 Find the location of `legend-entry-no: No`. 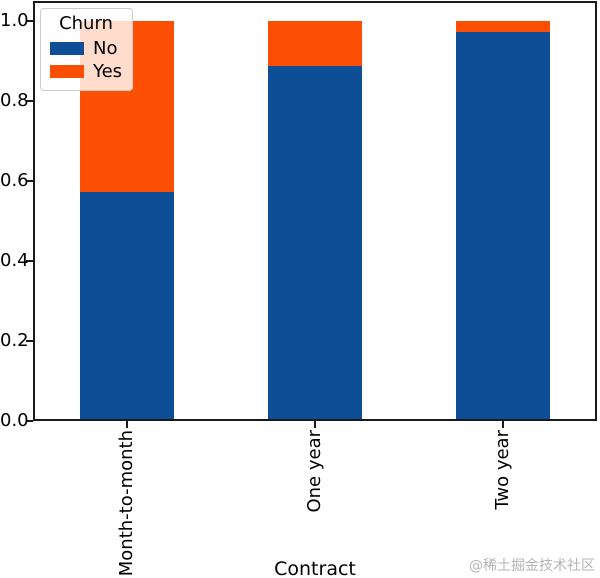

legend-entry-no: No is located at coordinates (86, 48).